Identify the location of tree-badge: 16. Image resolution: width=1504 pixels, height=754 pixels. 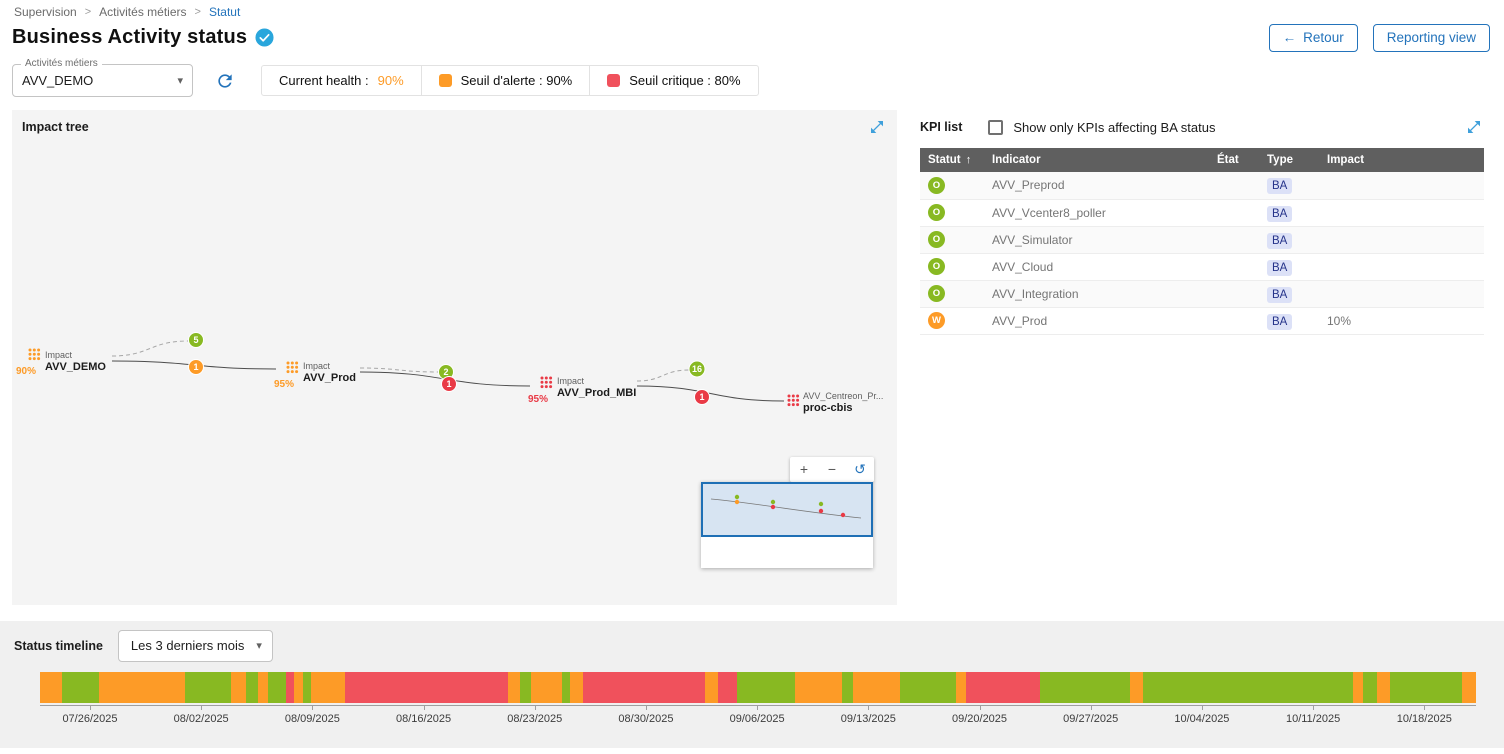
(697, 369).